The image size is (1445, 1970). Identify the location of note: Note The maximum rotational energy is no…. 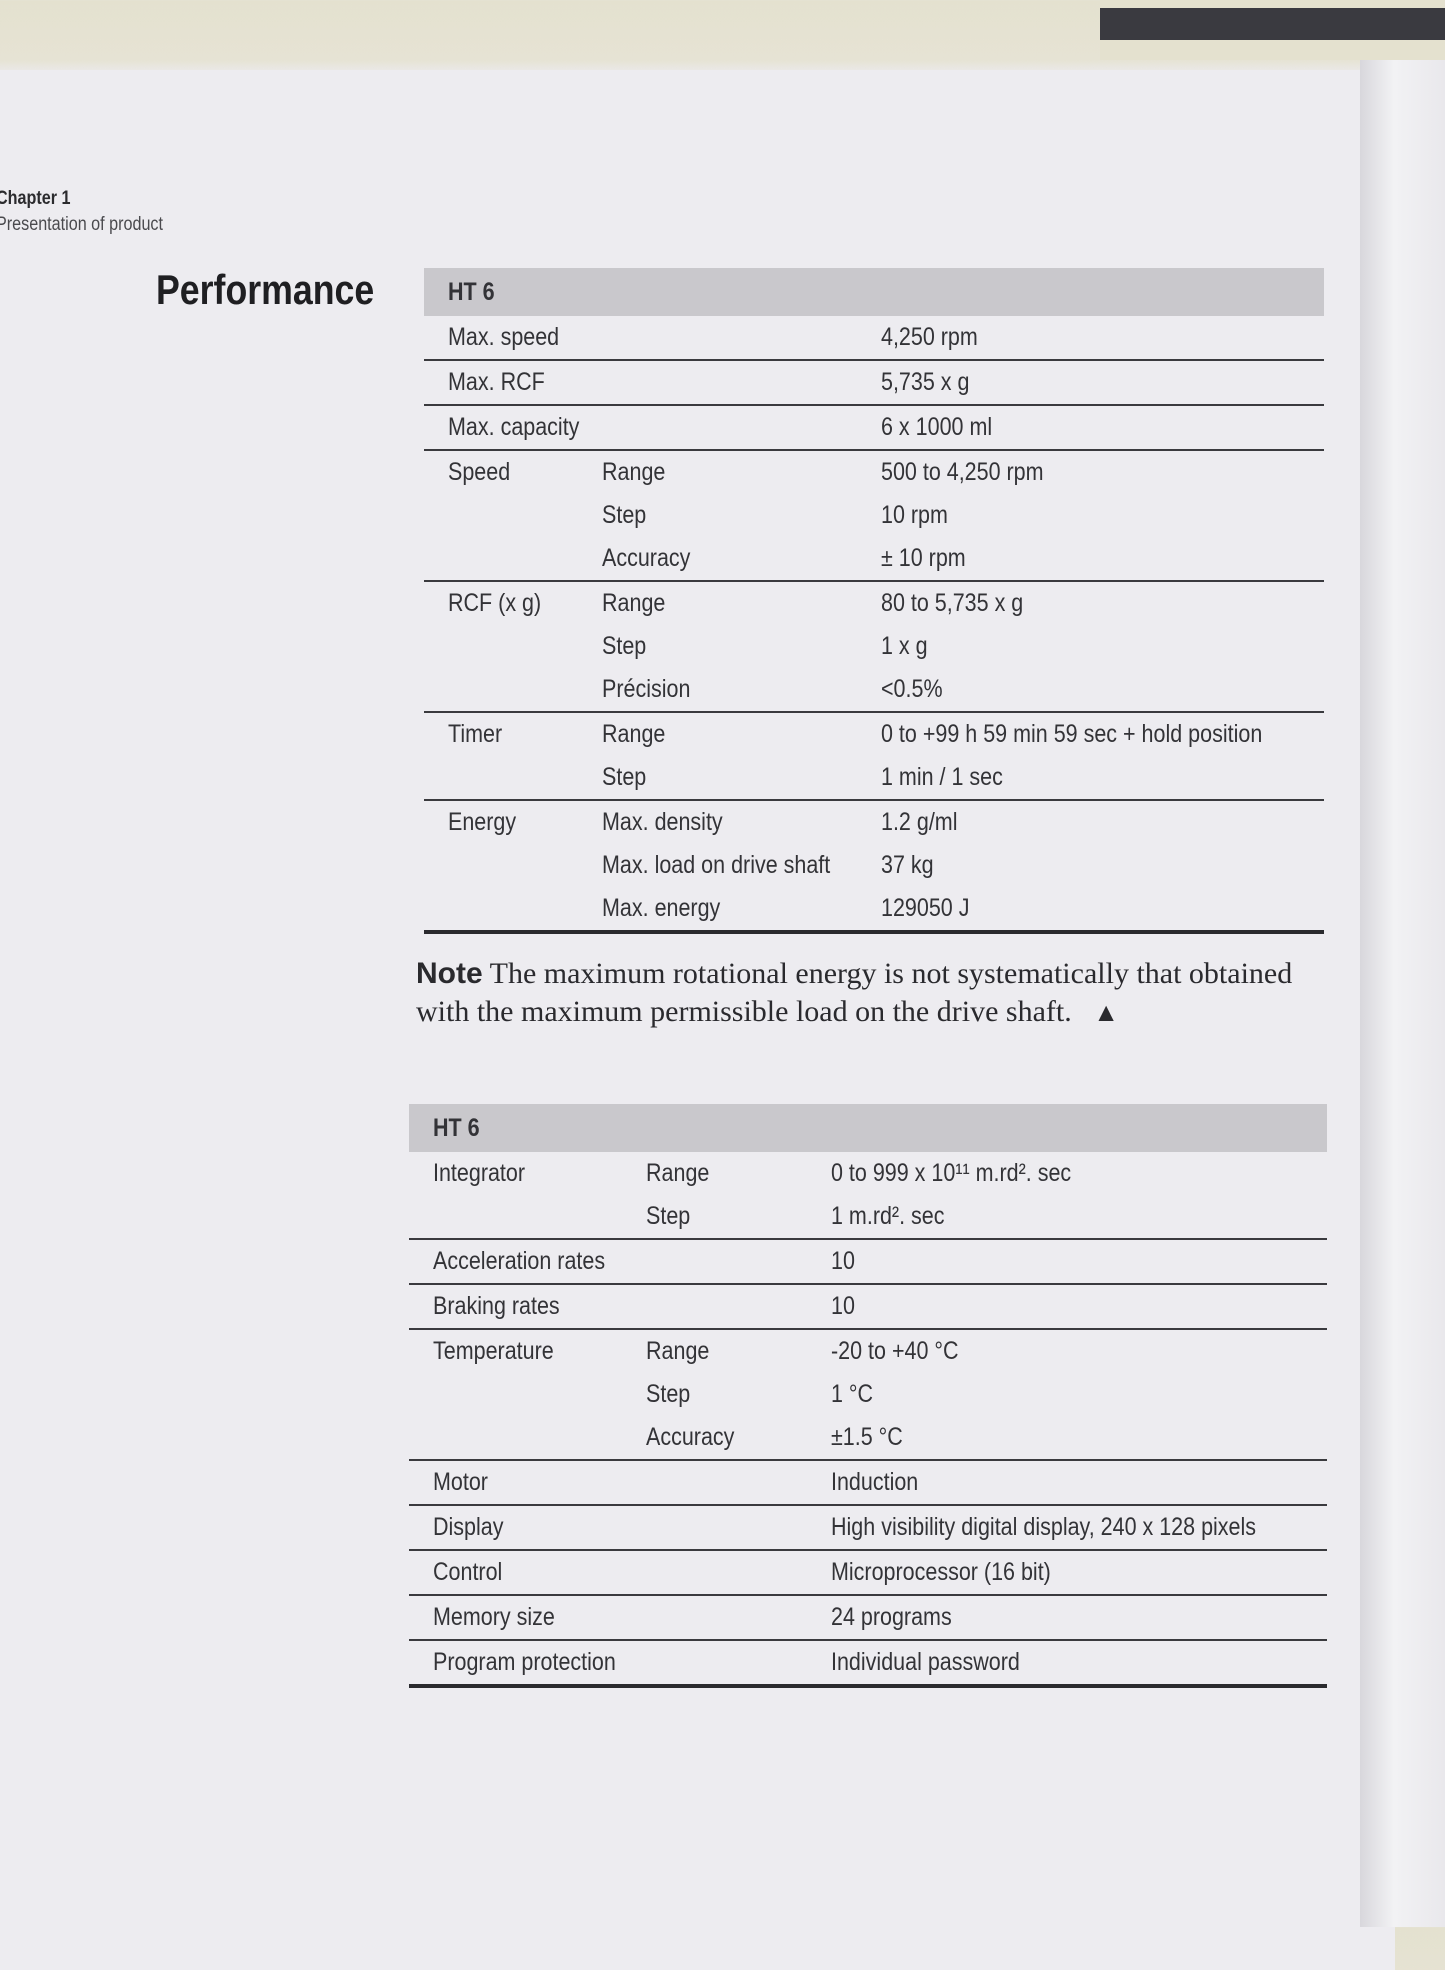
(856, 993).